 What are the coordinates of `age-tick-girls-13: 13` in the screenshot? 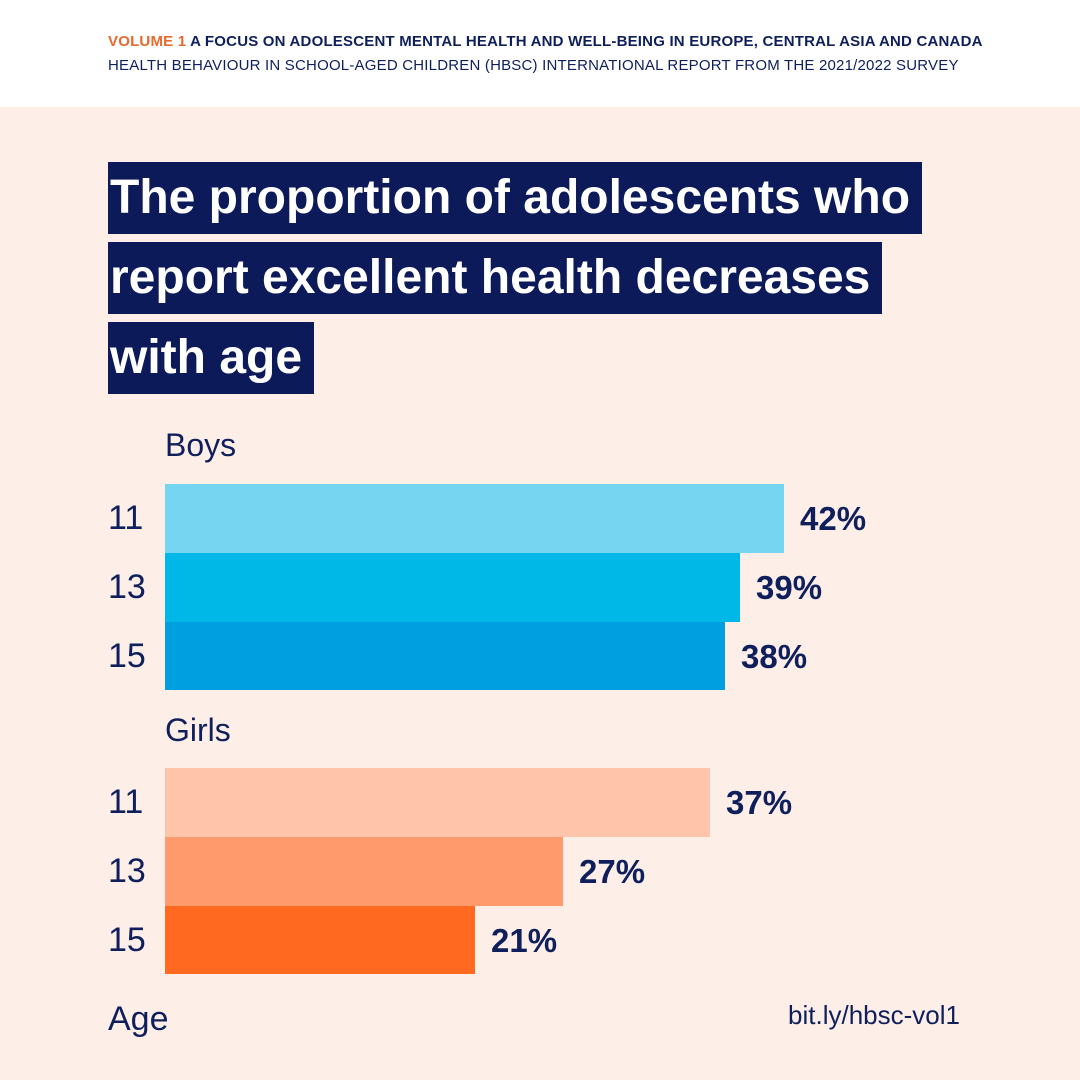 It's located at (127, 871).